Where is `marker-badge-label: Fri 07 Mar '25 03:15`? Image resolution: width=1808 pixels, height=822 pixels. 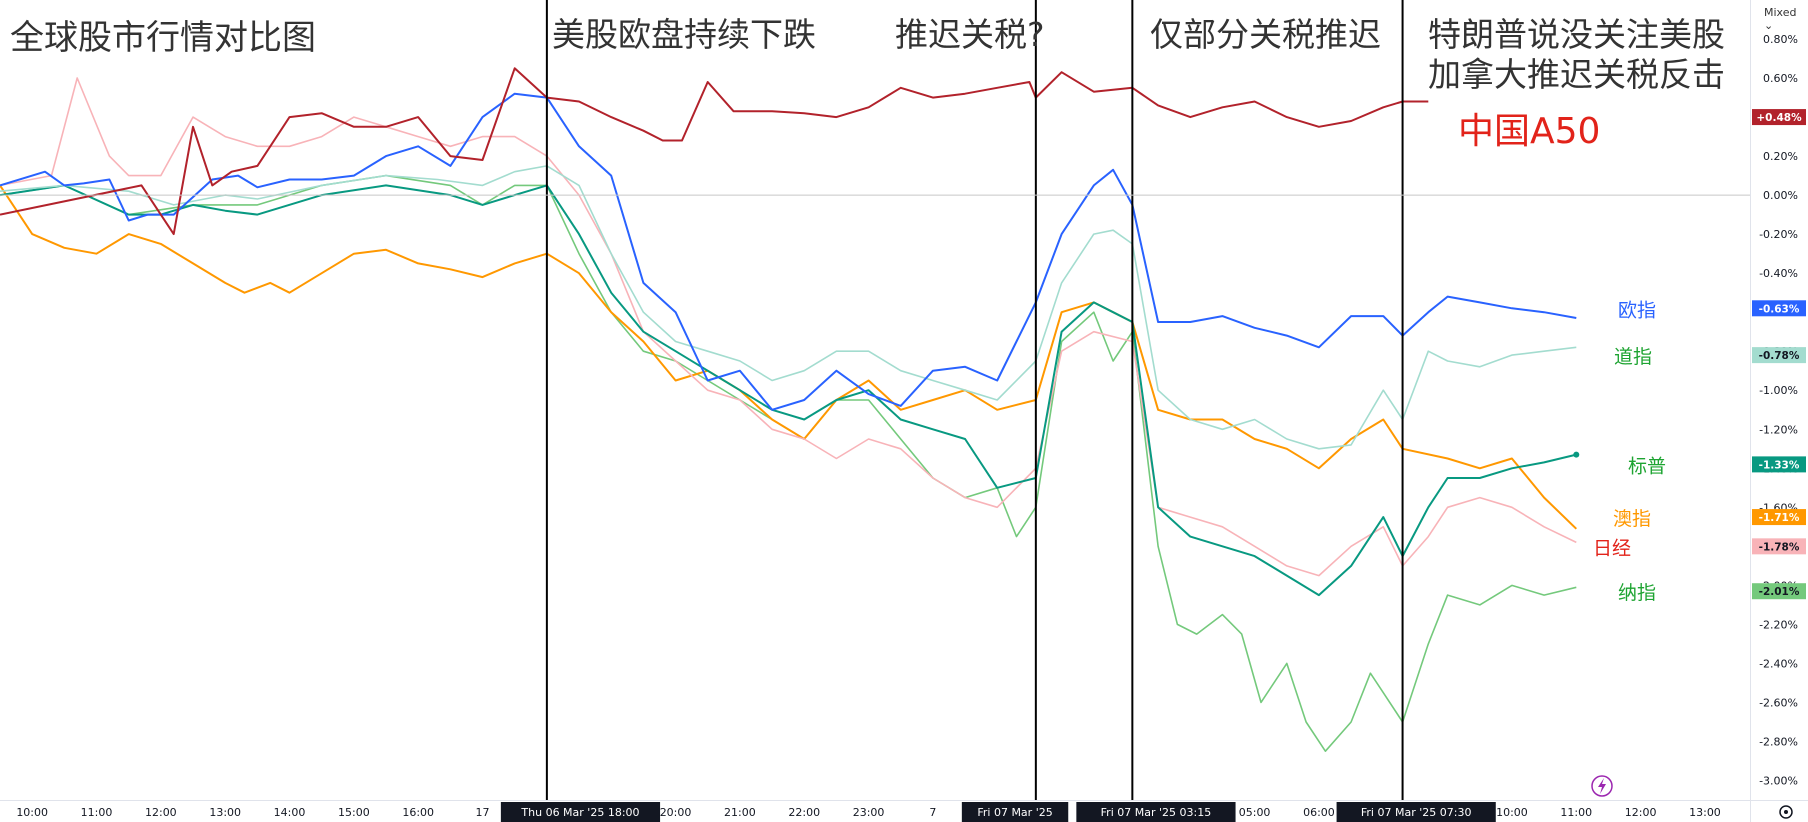 marker-badge-label: Fri 07 Mar '25 03:15 is located at coordinates (1156, 812).